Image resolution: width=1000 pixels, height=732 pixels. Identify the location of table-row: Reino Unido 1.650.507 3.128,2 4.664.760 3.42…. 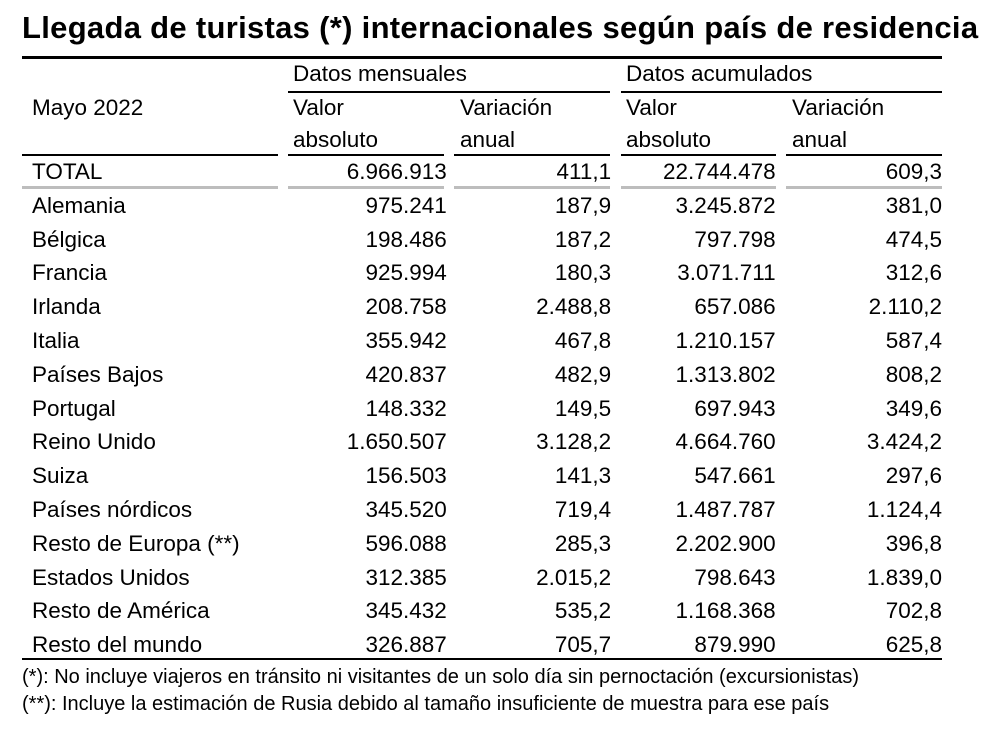
(482, 442).